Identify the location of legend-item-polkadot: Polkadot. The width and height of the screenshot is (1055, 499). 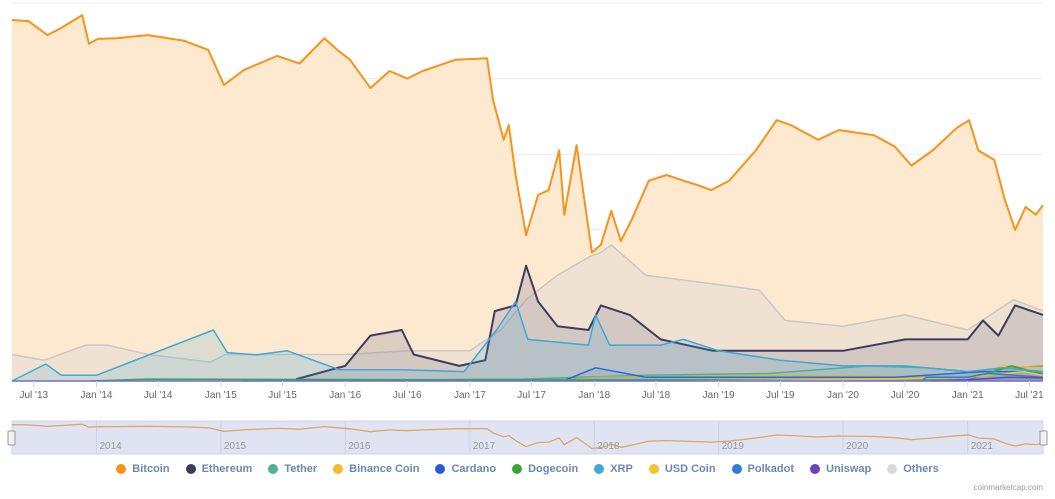
(762, 469).